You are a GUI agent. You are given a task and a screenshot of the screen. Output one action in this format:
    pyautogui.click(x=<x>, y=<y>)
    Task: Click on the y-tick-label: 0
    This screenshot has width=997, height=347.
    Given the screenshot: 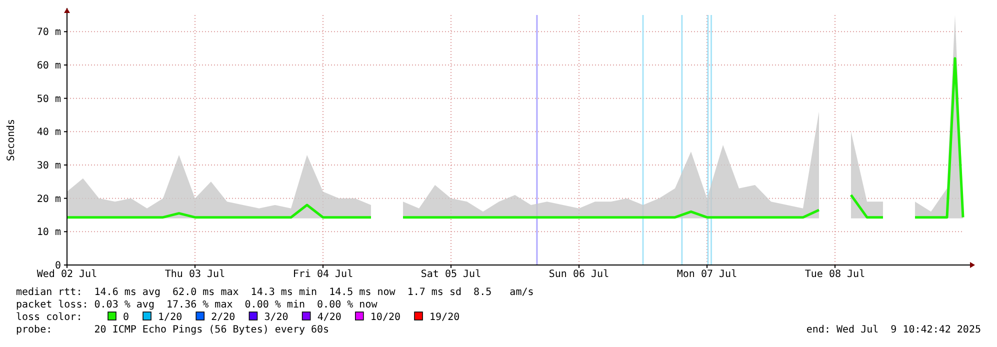 What is the action you would take?
    pyautogui.click(x=57, y=266)
    